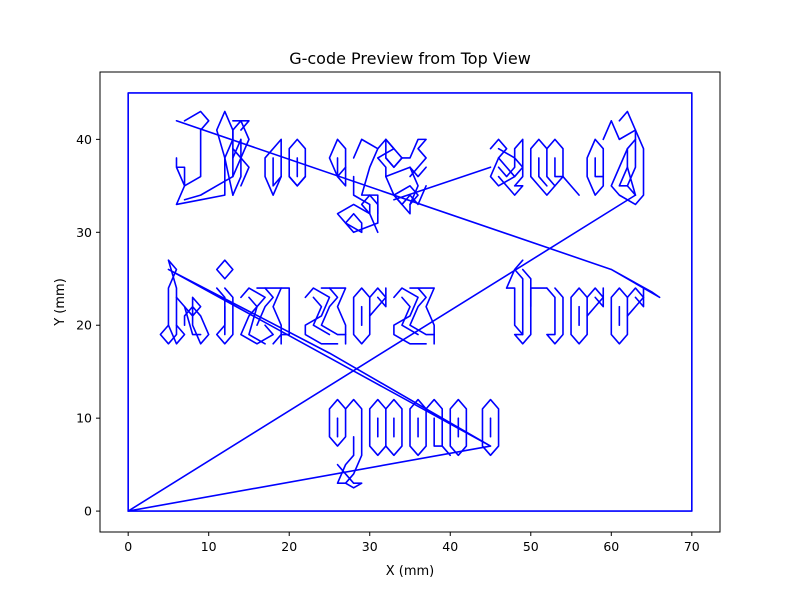 Image resolution: width=800 pixels, height=600 pixels. I want to click on x-tick-label: 60, so click(611, 546).